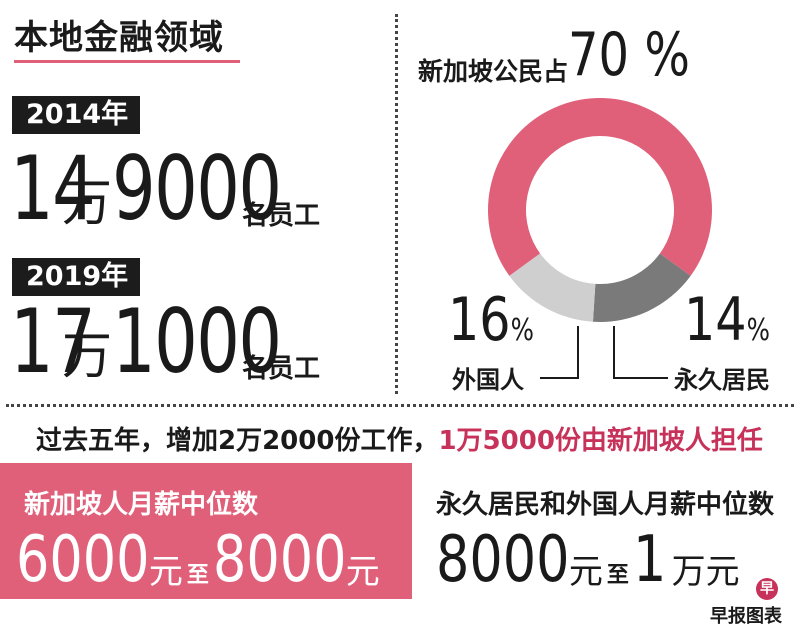  Describe the element at coordinates (640, 352) in the screenshot. I see `leader-line-pr` at that location.